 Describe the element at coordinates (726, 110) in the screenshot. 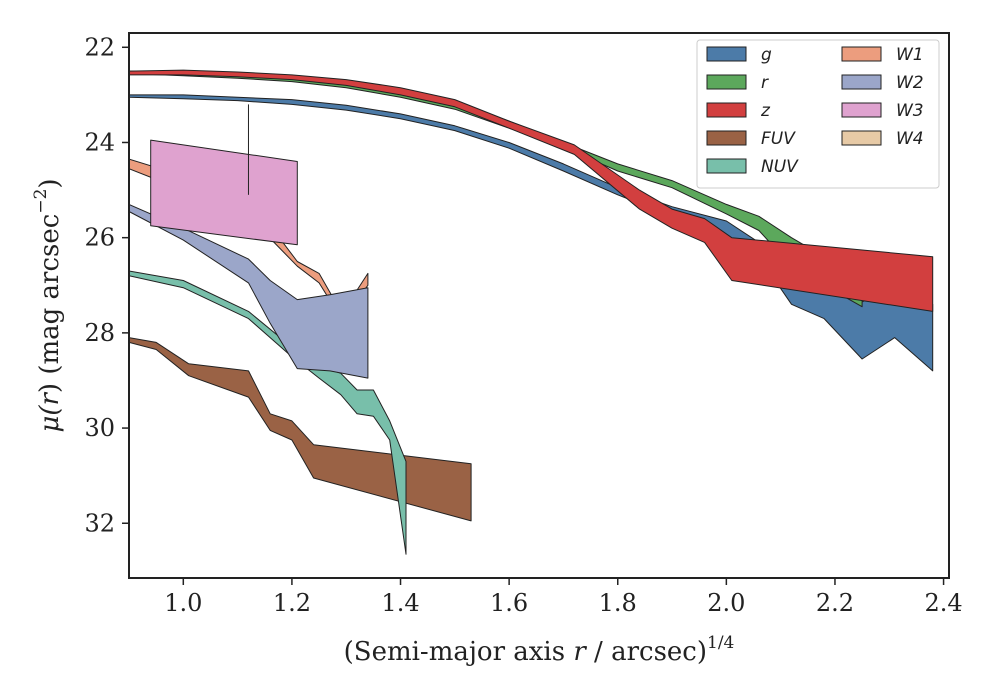

I see `legend-swatch-z` at that location.